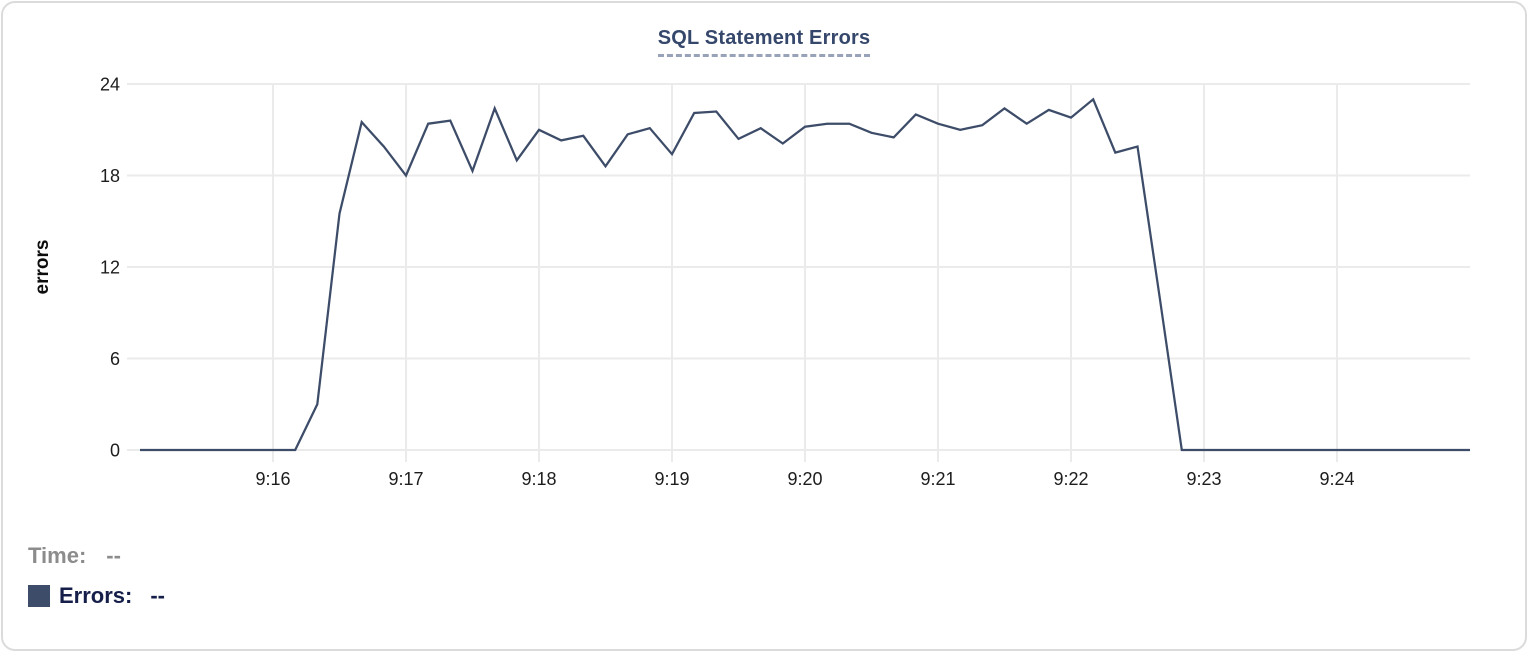  What do you see at coordinates (57, 555) in the screenshot?
I see `tooltip-time-label: Time:` at bounding box center [57, 555].